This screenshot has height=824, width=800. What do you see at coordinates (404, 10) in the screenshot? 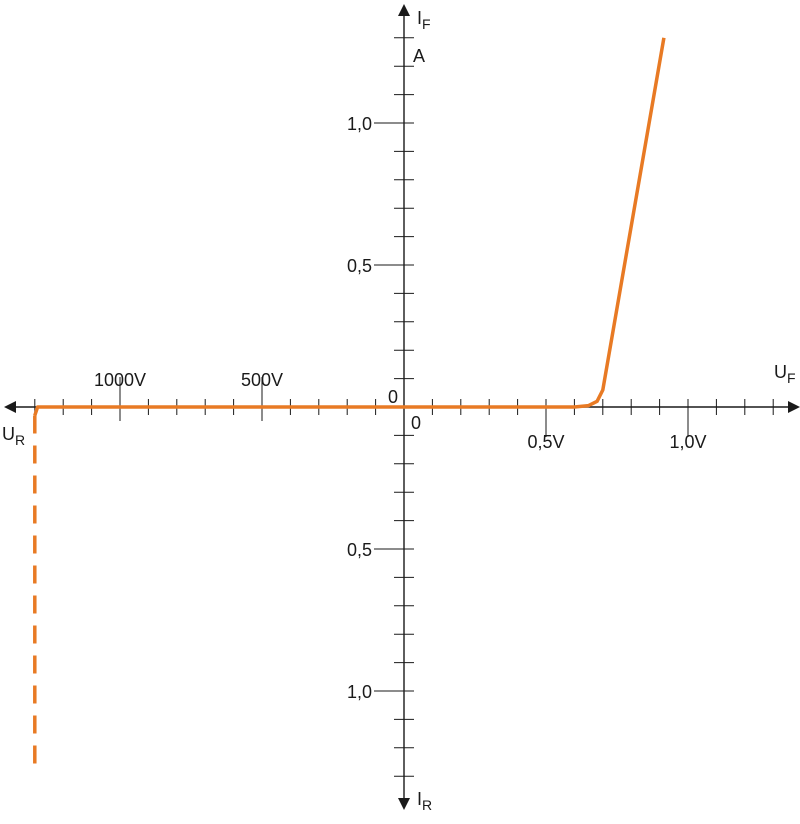
I see `if-arrow-icon` at bounding box center [404, 10].